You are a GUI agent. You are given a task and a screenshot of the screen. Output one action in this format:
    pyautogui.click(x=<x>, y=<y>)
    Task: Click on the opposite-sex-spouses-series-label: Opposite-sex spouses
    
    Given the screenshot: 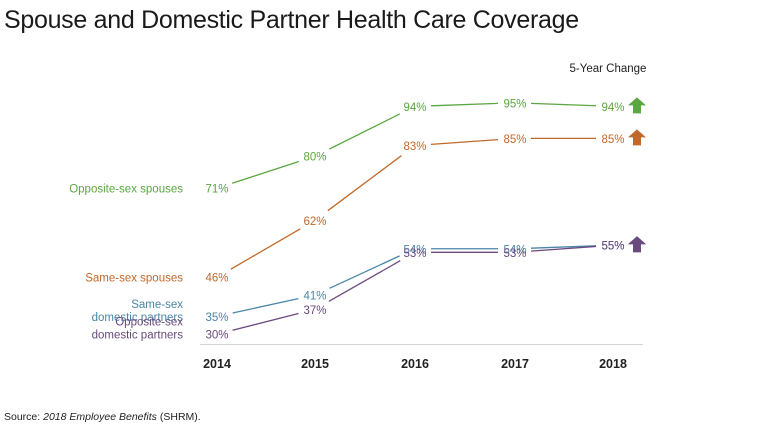 What is the action you would take?
    pyautogui.click(x=126, y=190)
    